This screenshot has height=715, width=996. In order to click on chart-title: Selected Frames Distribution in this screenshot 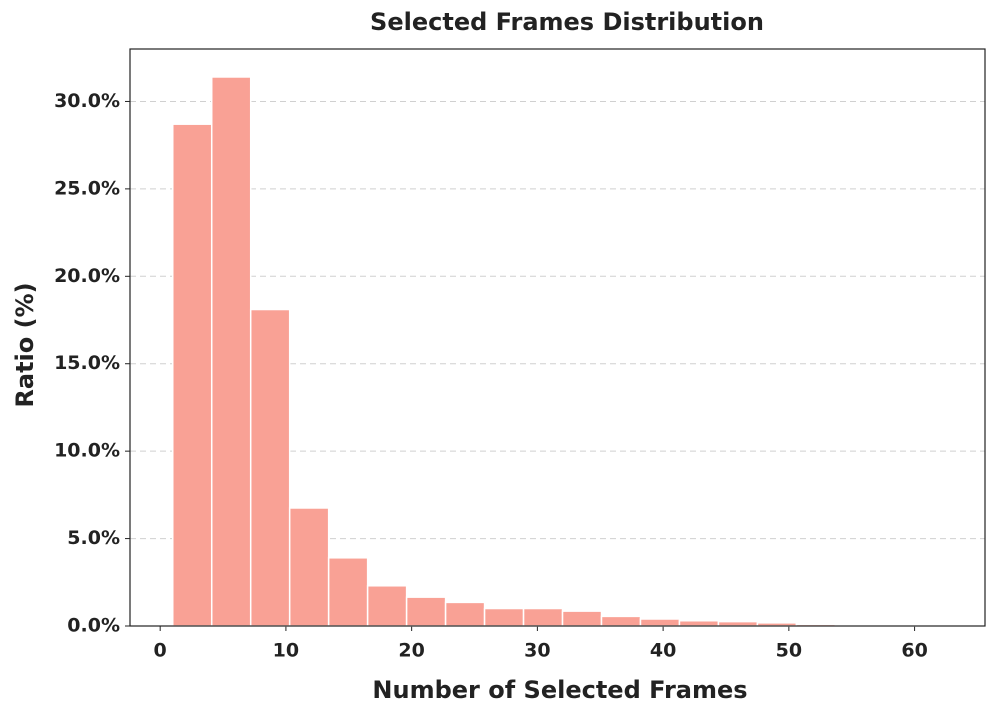, I will do `click(567, 22)`.